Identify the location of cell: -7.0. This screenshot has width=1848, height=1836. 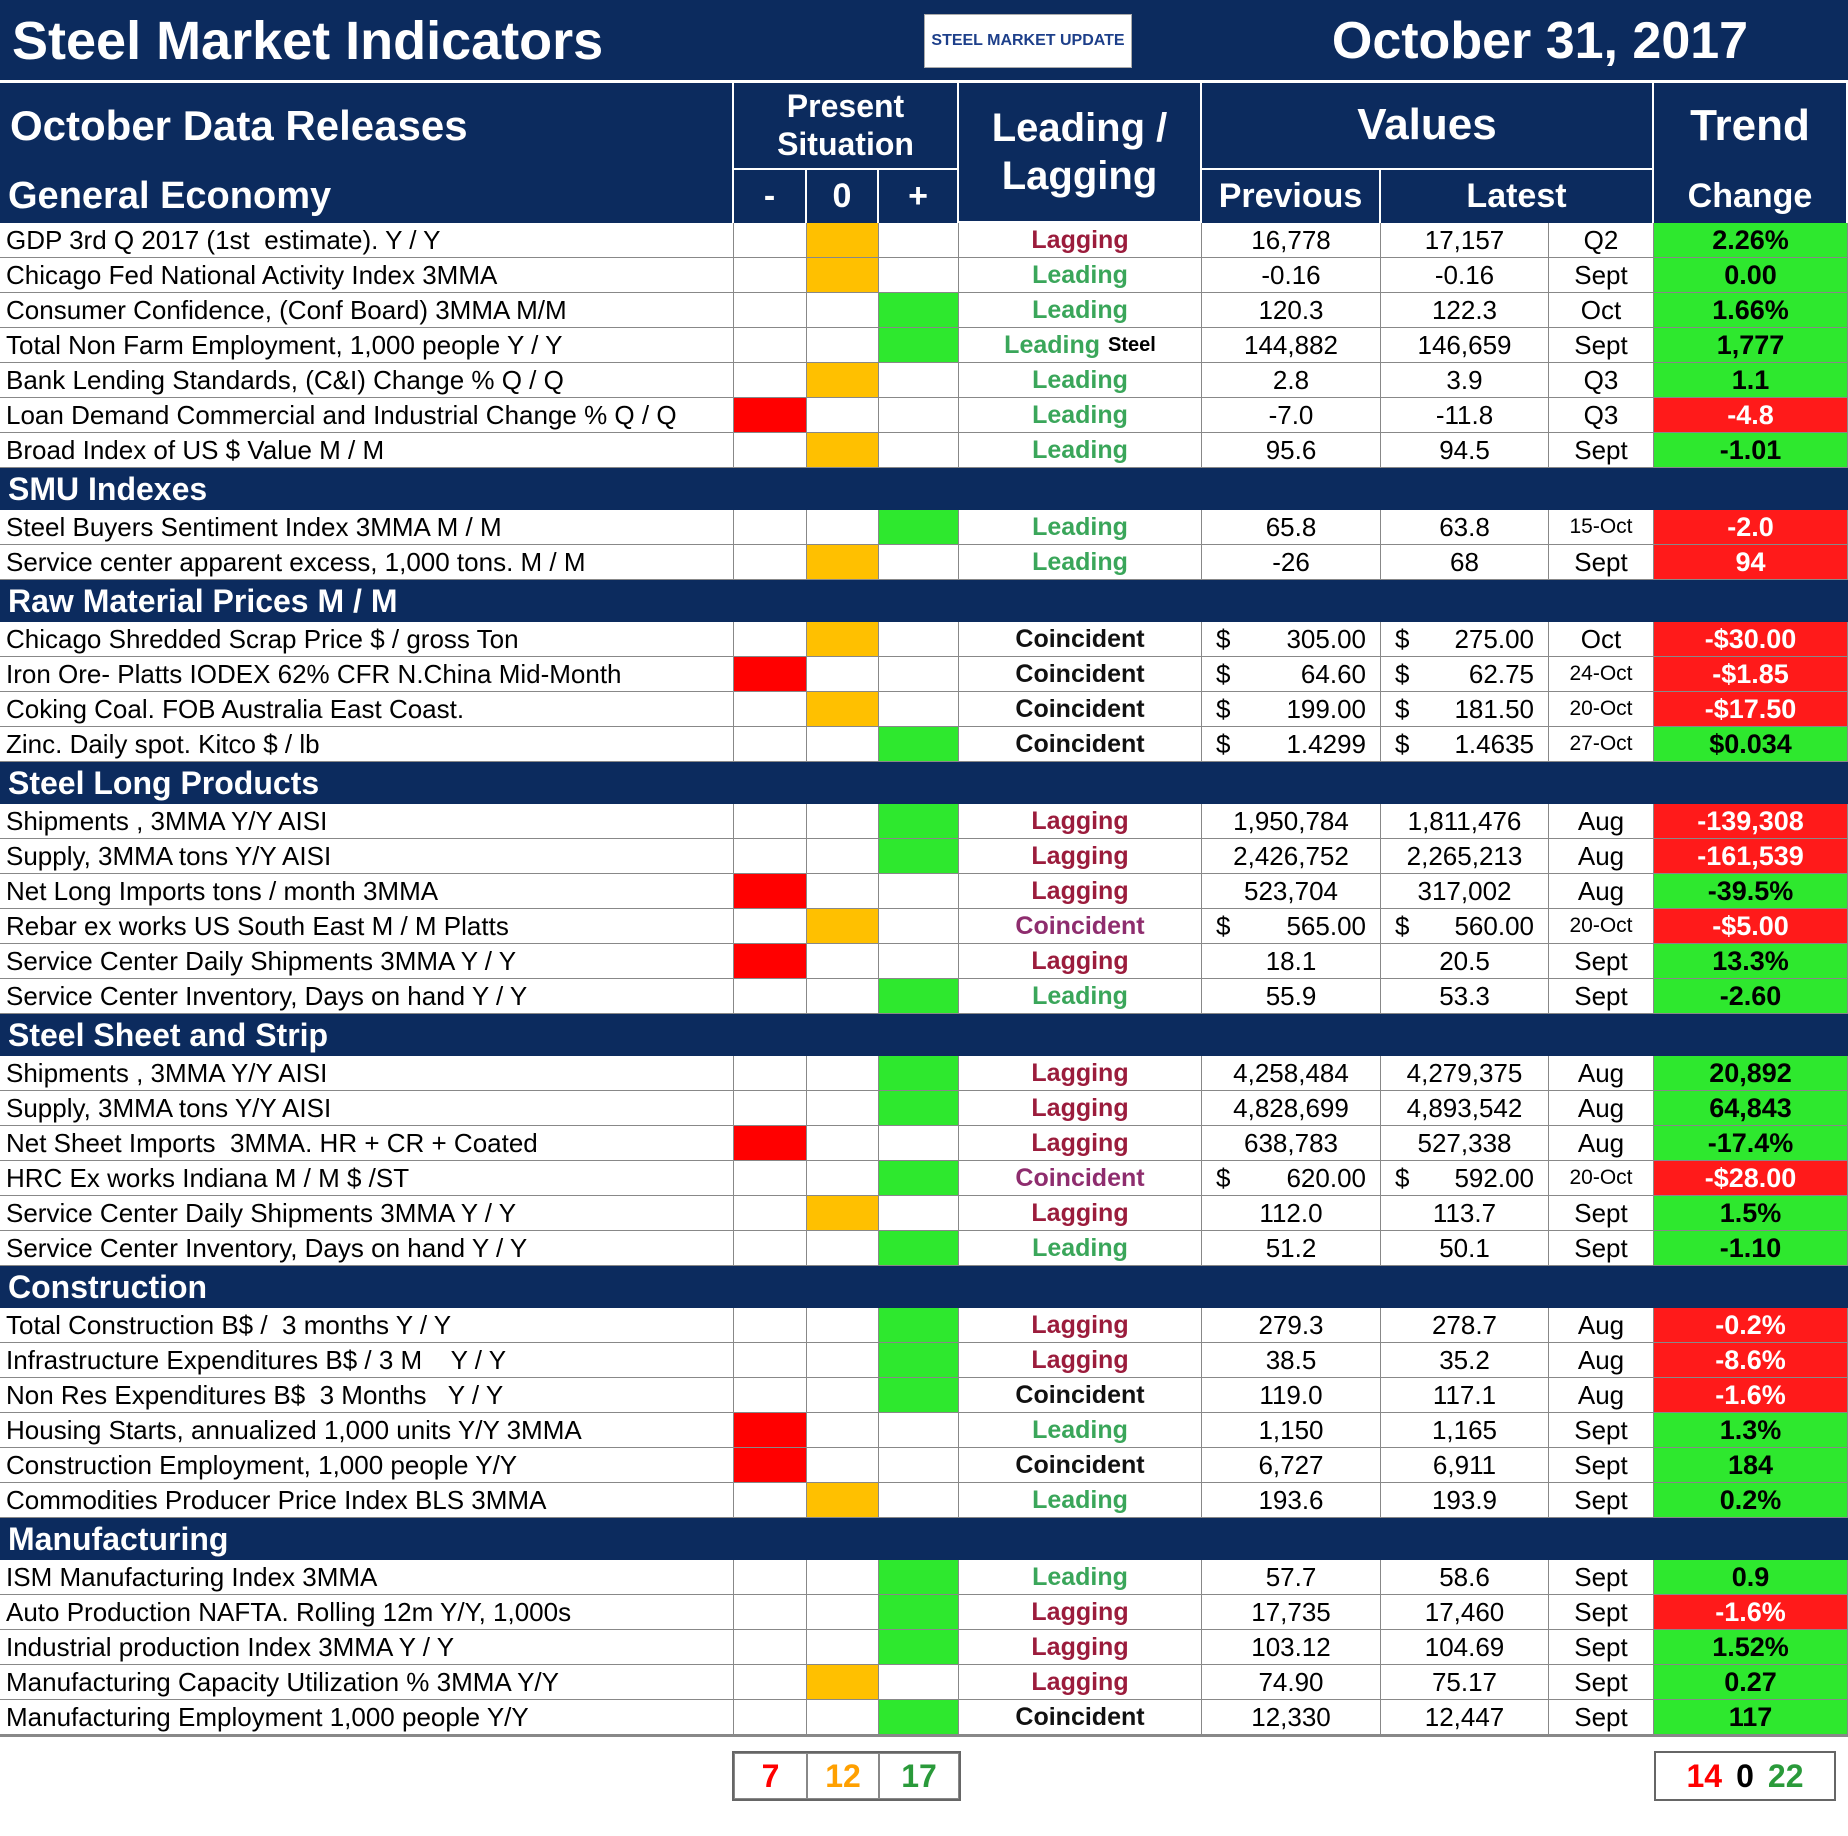
(1291, 415).